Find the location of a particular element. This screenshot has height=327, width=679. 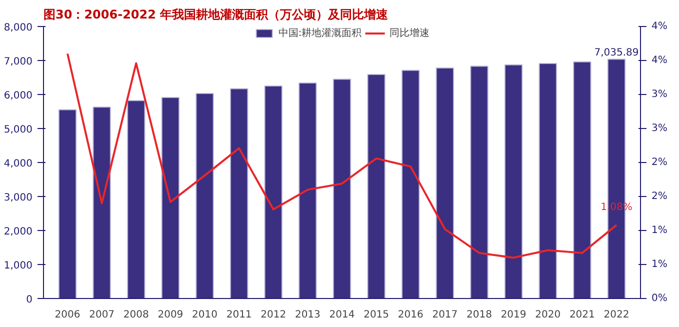

x-tick-label: 2008 is located at coordinates (136, 315).